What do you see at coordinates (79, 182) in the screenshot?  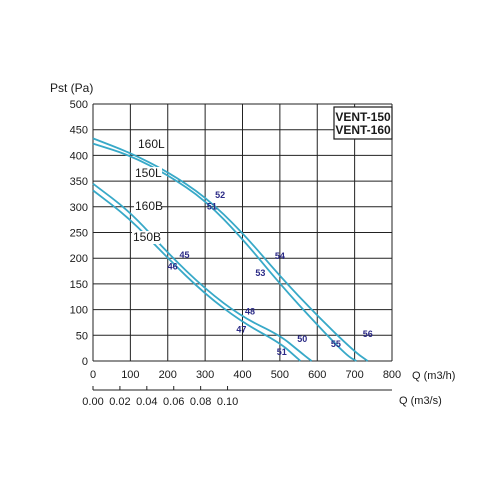 I see `y-tick-label: 350` at bounding box center [79, 182].